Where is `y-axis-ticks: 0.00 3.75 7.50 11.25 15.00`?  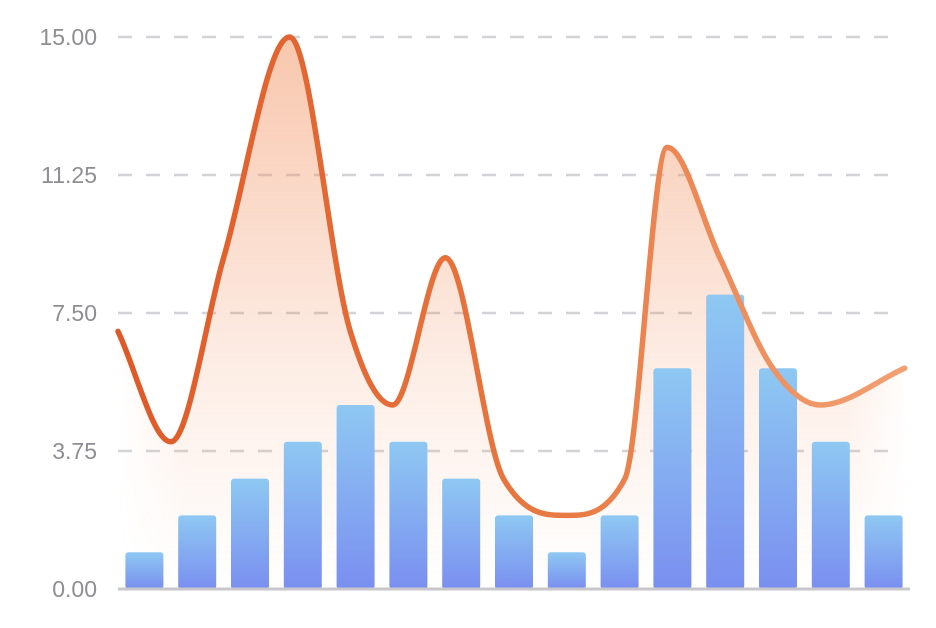 y-axis-ticks: 0.00 3.75 7.50 11.25 15.00 is located at coordinates (68, 313).